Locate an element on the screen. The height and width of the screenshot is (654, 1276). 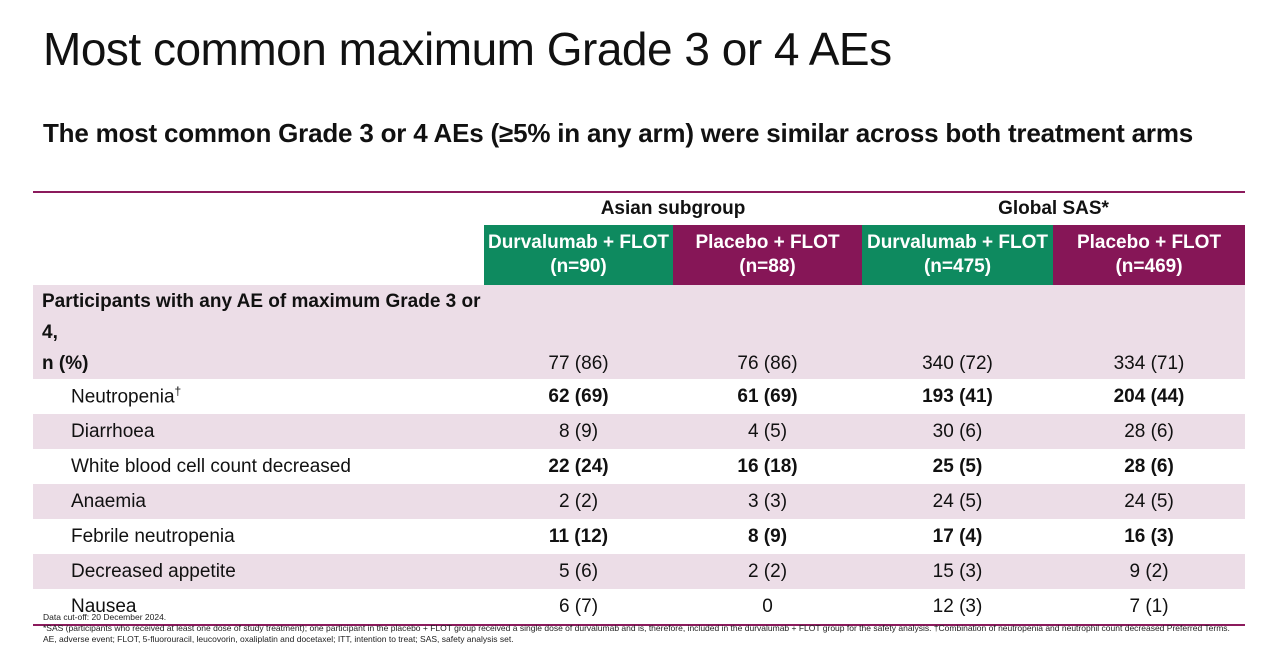
cell-value: 4 (5) is located at coordinates (767, 431).